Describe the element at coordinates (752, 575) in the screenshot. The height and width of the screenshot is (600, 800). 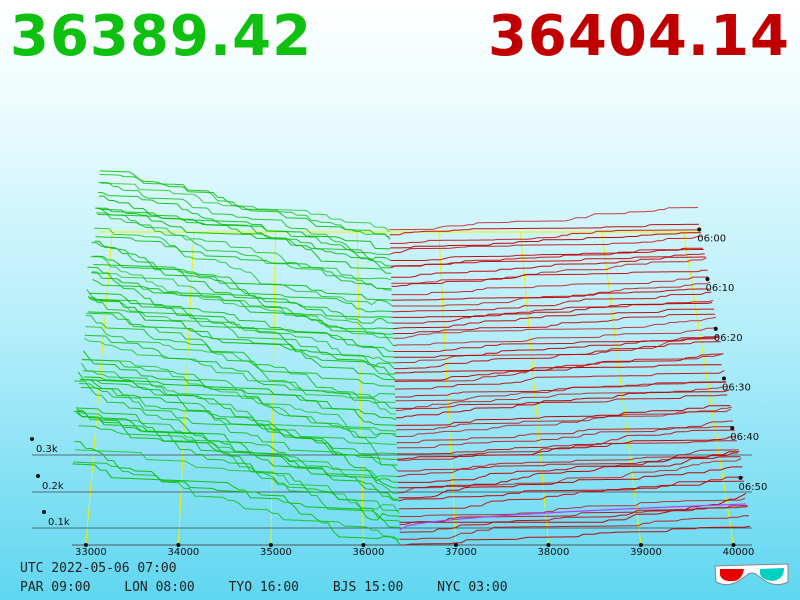
I see `3d-glasses-icon` at that location.